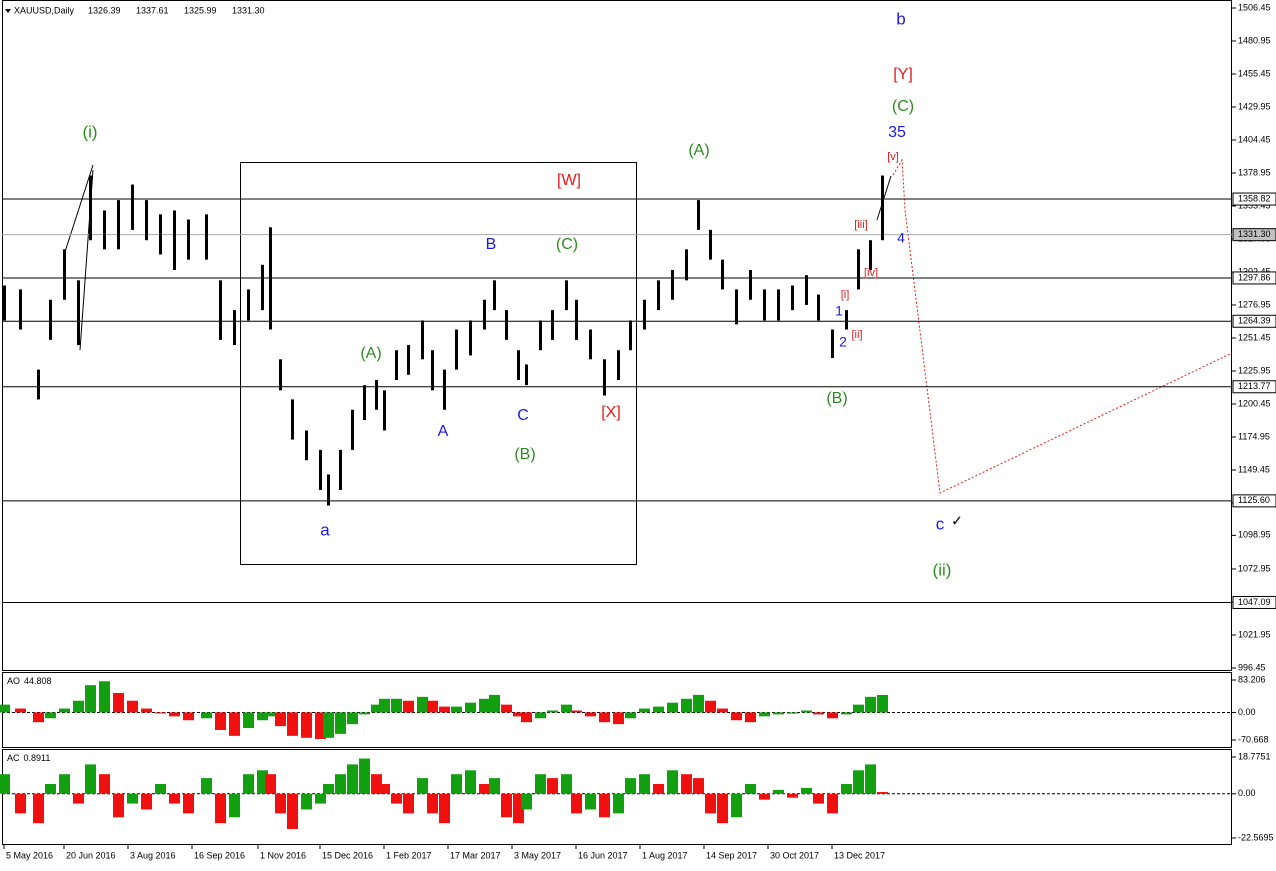 This screenshot has height=871, width=1276. Describe the element at coordinates (283, 855) in the screenshot. I see `x-tick-label: 1 Nov 2016` at that location.